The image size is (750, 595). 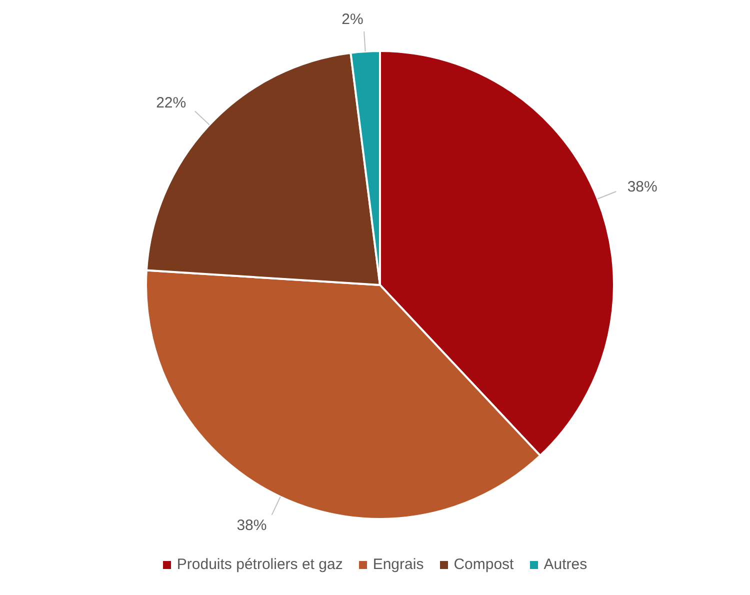 What do you see at coordinates (398, 564) in the screenshot?
I see `legend-label: Engrais` at bounding box center [398, 564].